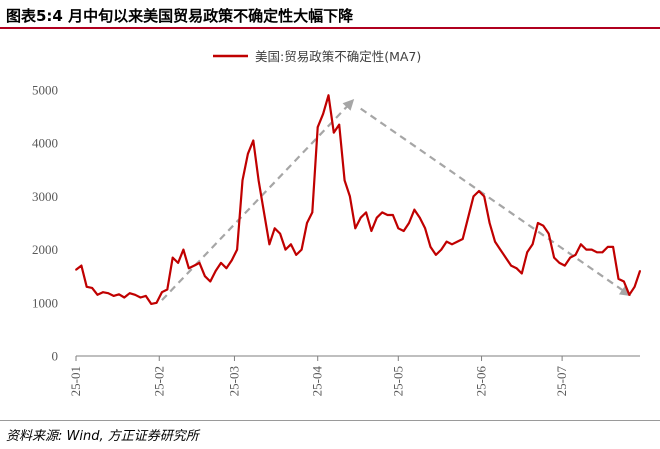  Describe the element at coordinates (317, 56) in the screenshot. I see `legend: 美国:贸易政策不确定性(MA7)` at that location.